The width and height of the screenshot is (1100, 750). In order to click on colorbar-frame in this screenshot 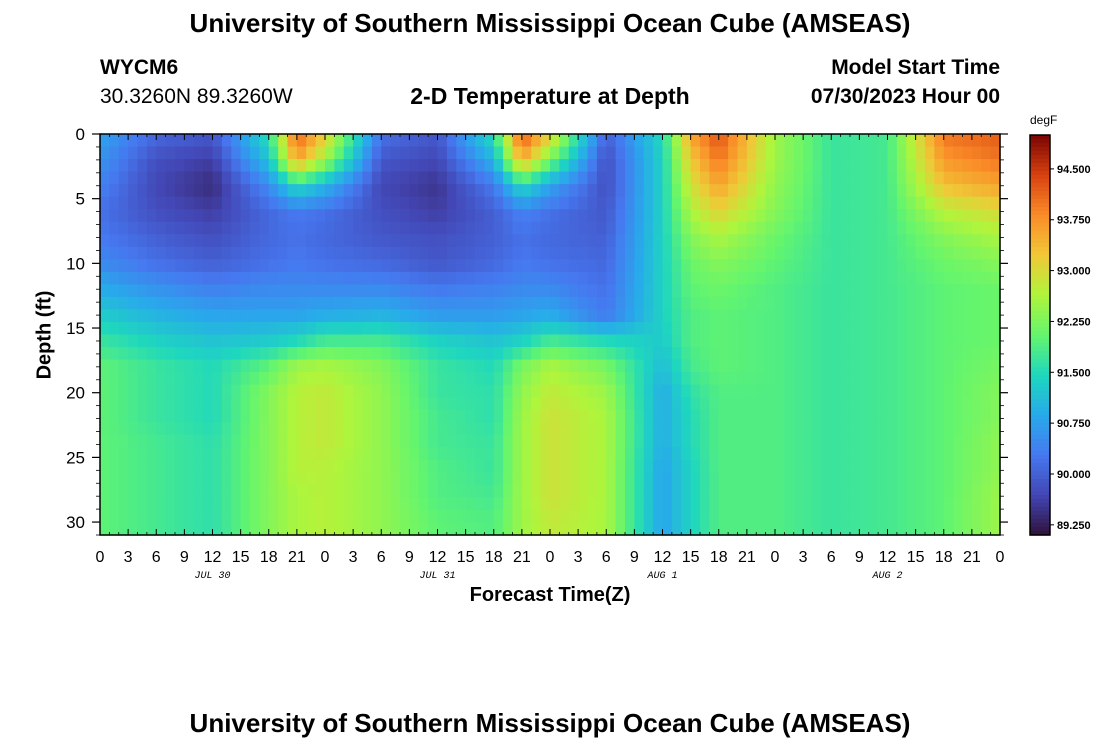, I will do `click(1040, 335)`.